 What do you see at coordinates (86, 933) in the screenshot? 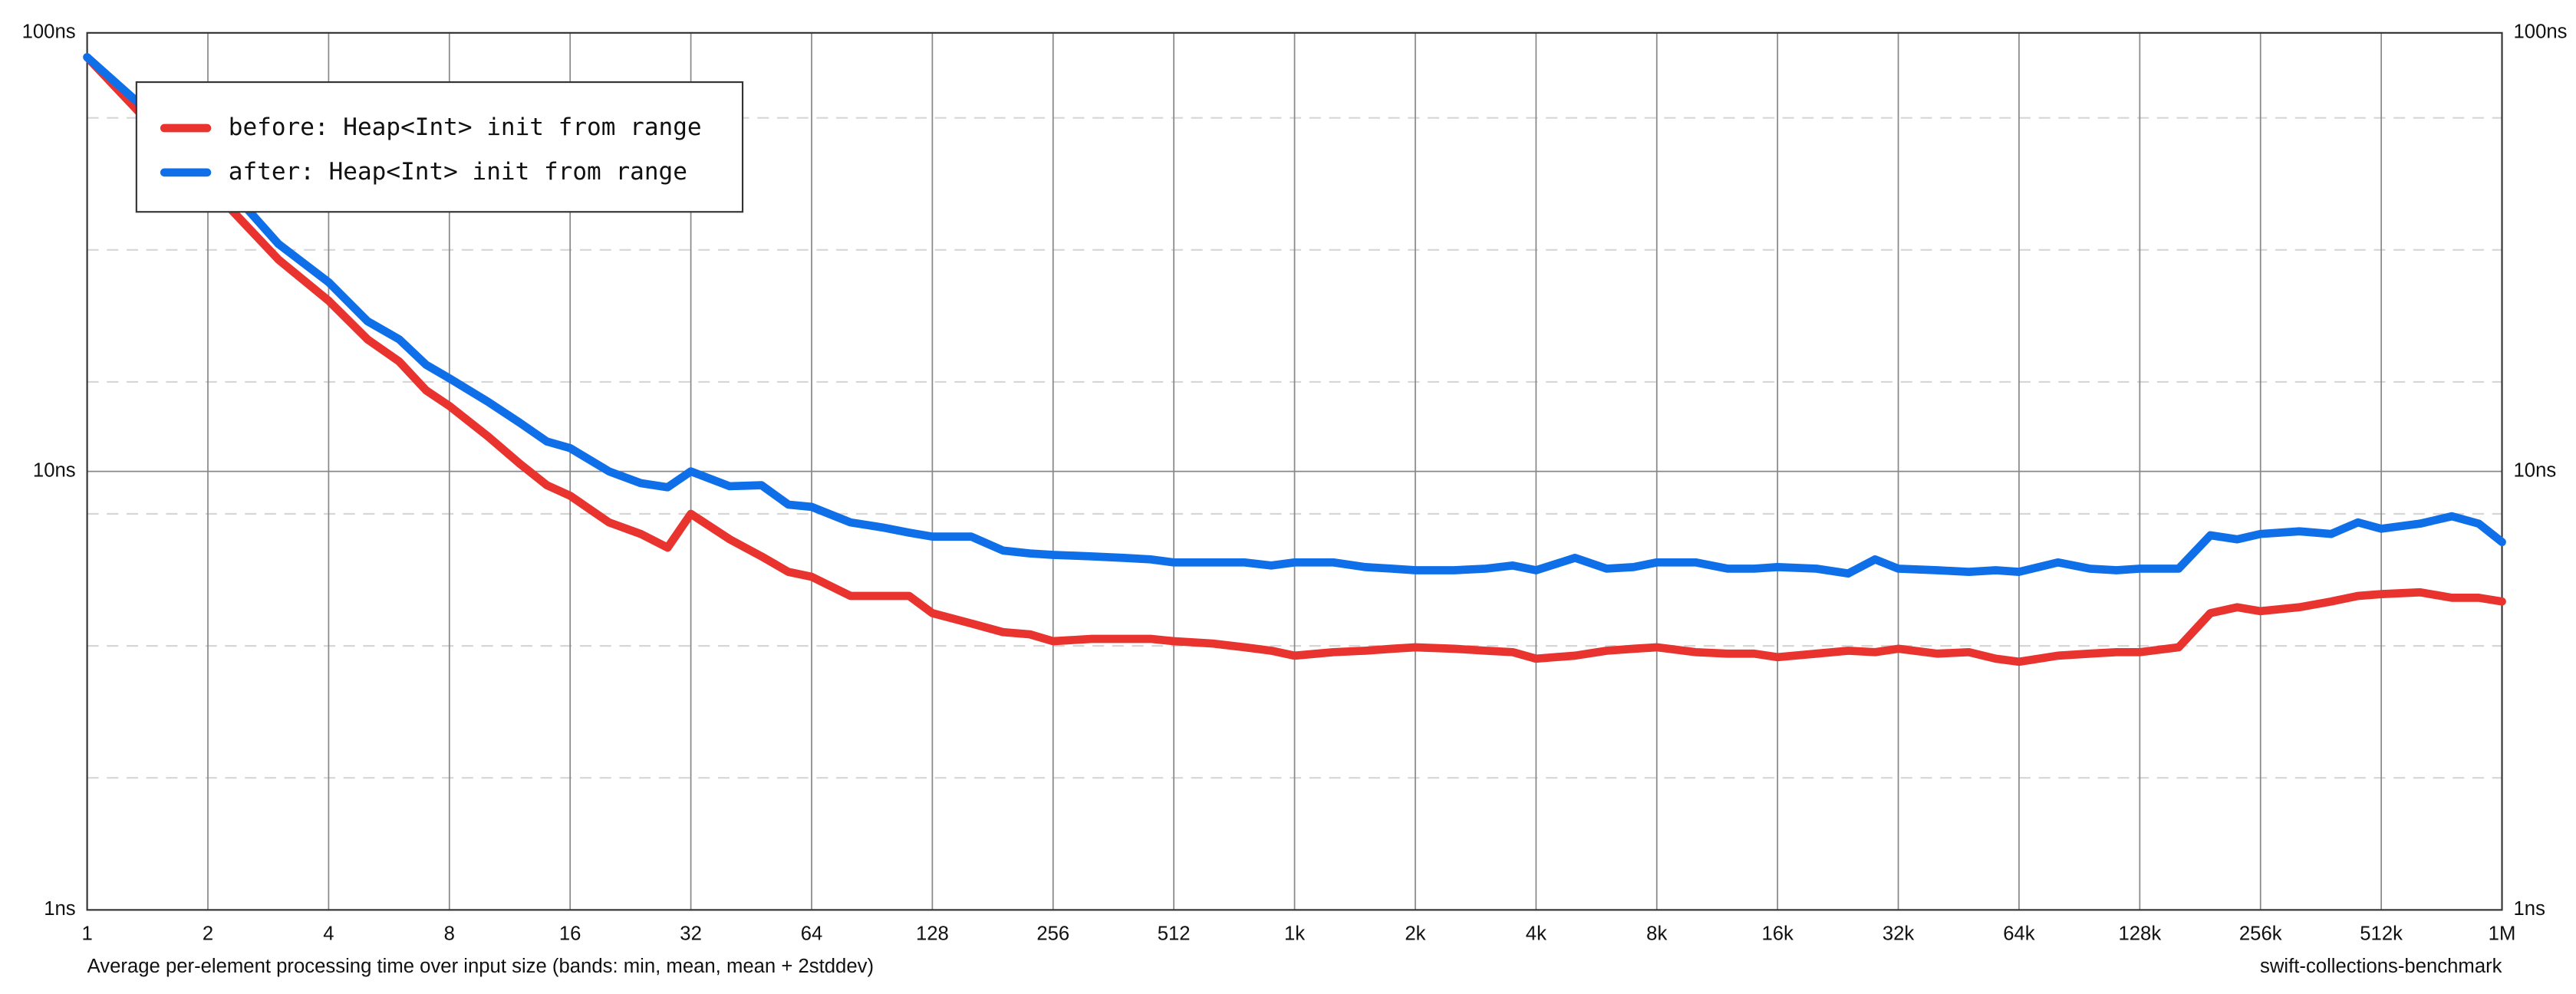
I see `x-tick-label: 1` at bounding box center [86, 933].